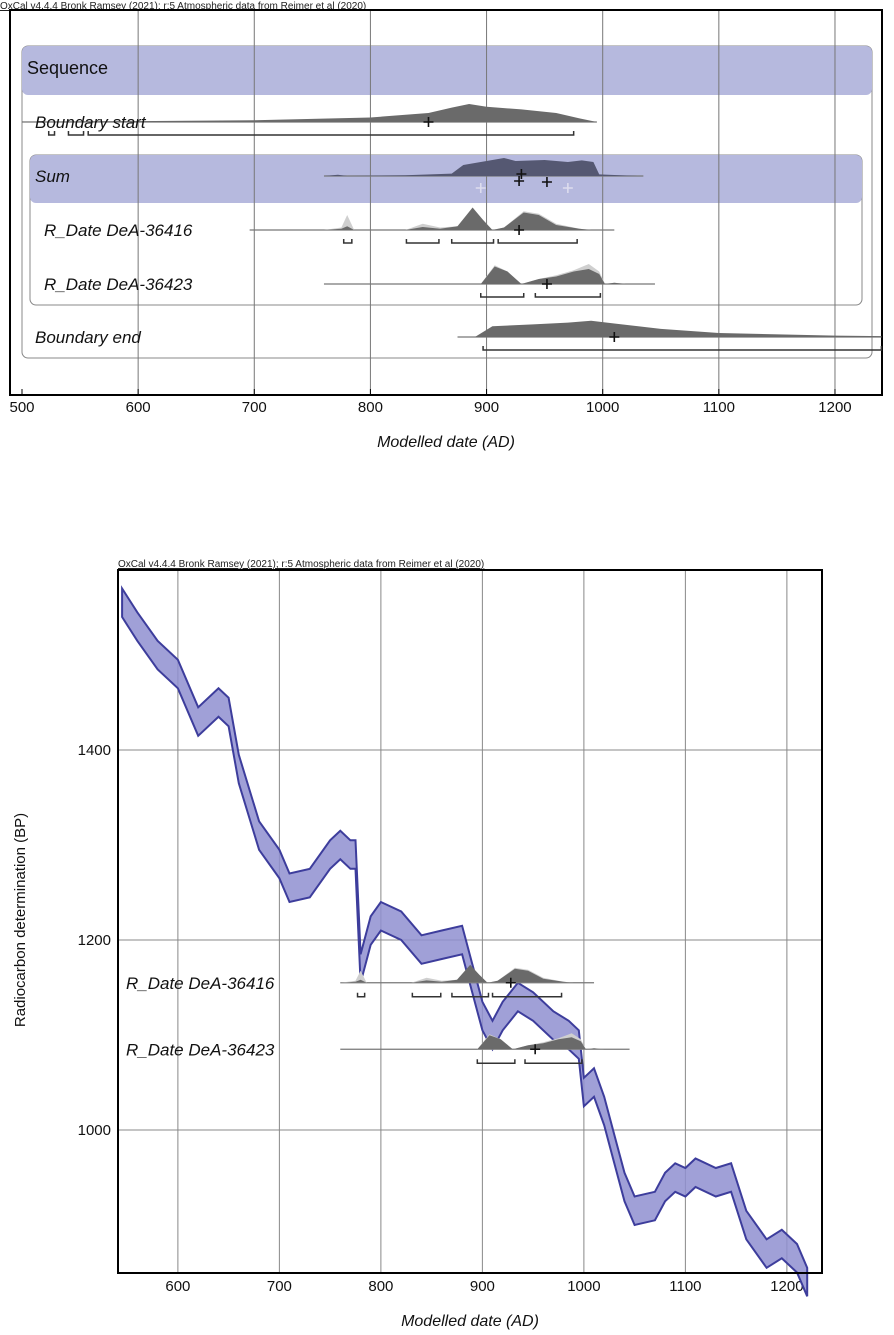 The width and height of the screenshot is (894, 1335). What do you see at coordinates (91, 122) in the screenshot?
I see `row-label: Boundary start` at bounding box center [91, 122].